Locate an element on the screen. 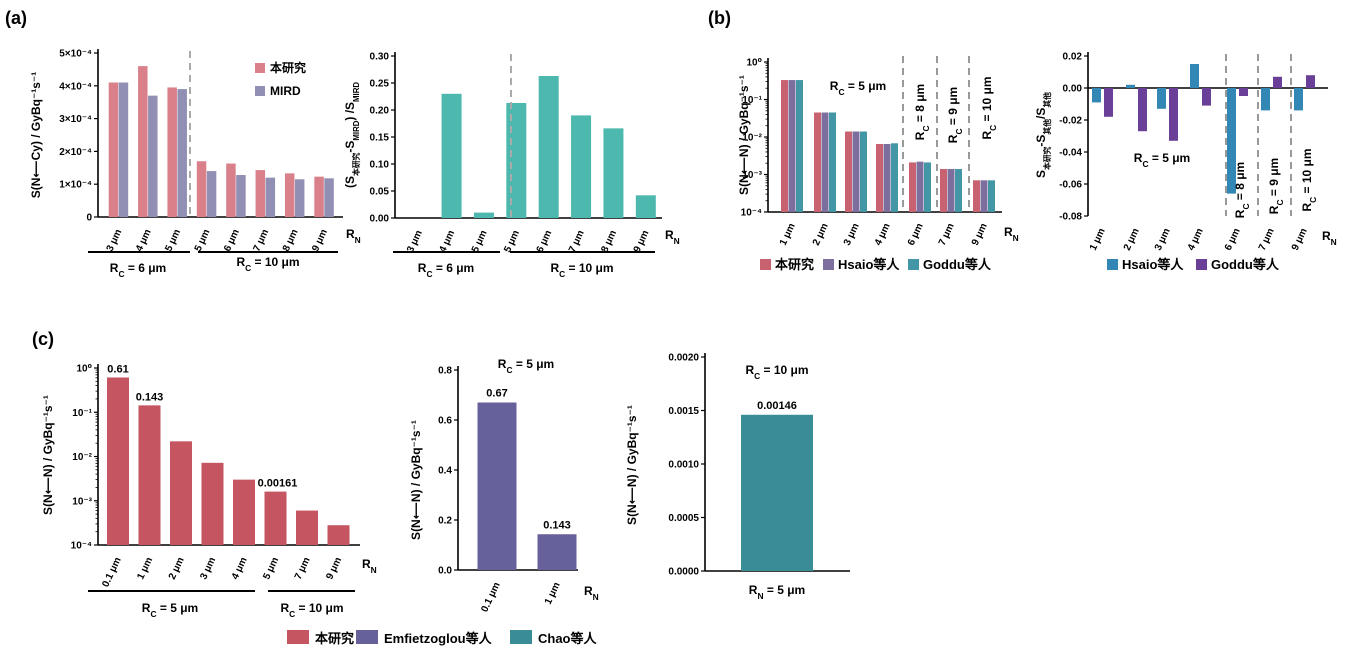 The image size is (1351, 667). y-tick-label: 0.10 is located at coordinates (380, 165).